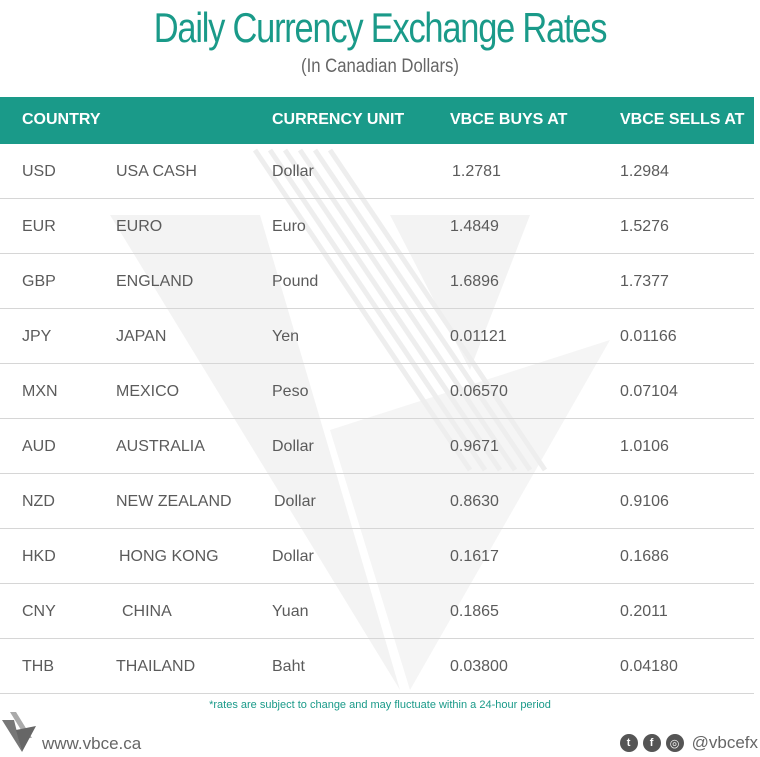 The height and width of the screenshot is (757, 760). Describe the element at coordinates (39, 446) in the screenshot. I see `currency-code: AUD` at that location.